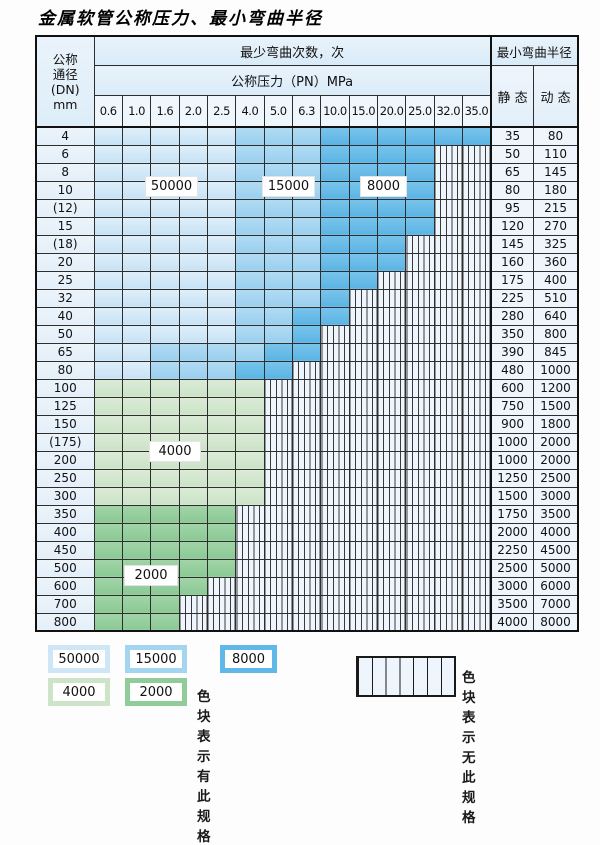 This screenshot has width=600, height=845. What do you see at coordinates (108, 388) in the screenshot?
I see `pressure-cell-0.6-4000次` at bounding box center [108, 388].